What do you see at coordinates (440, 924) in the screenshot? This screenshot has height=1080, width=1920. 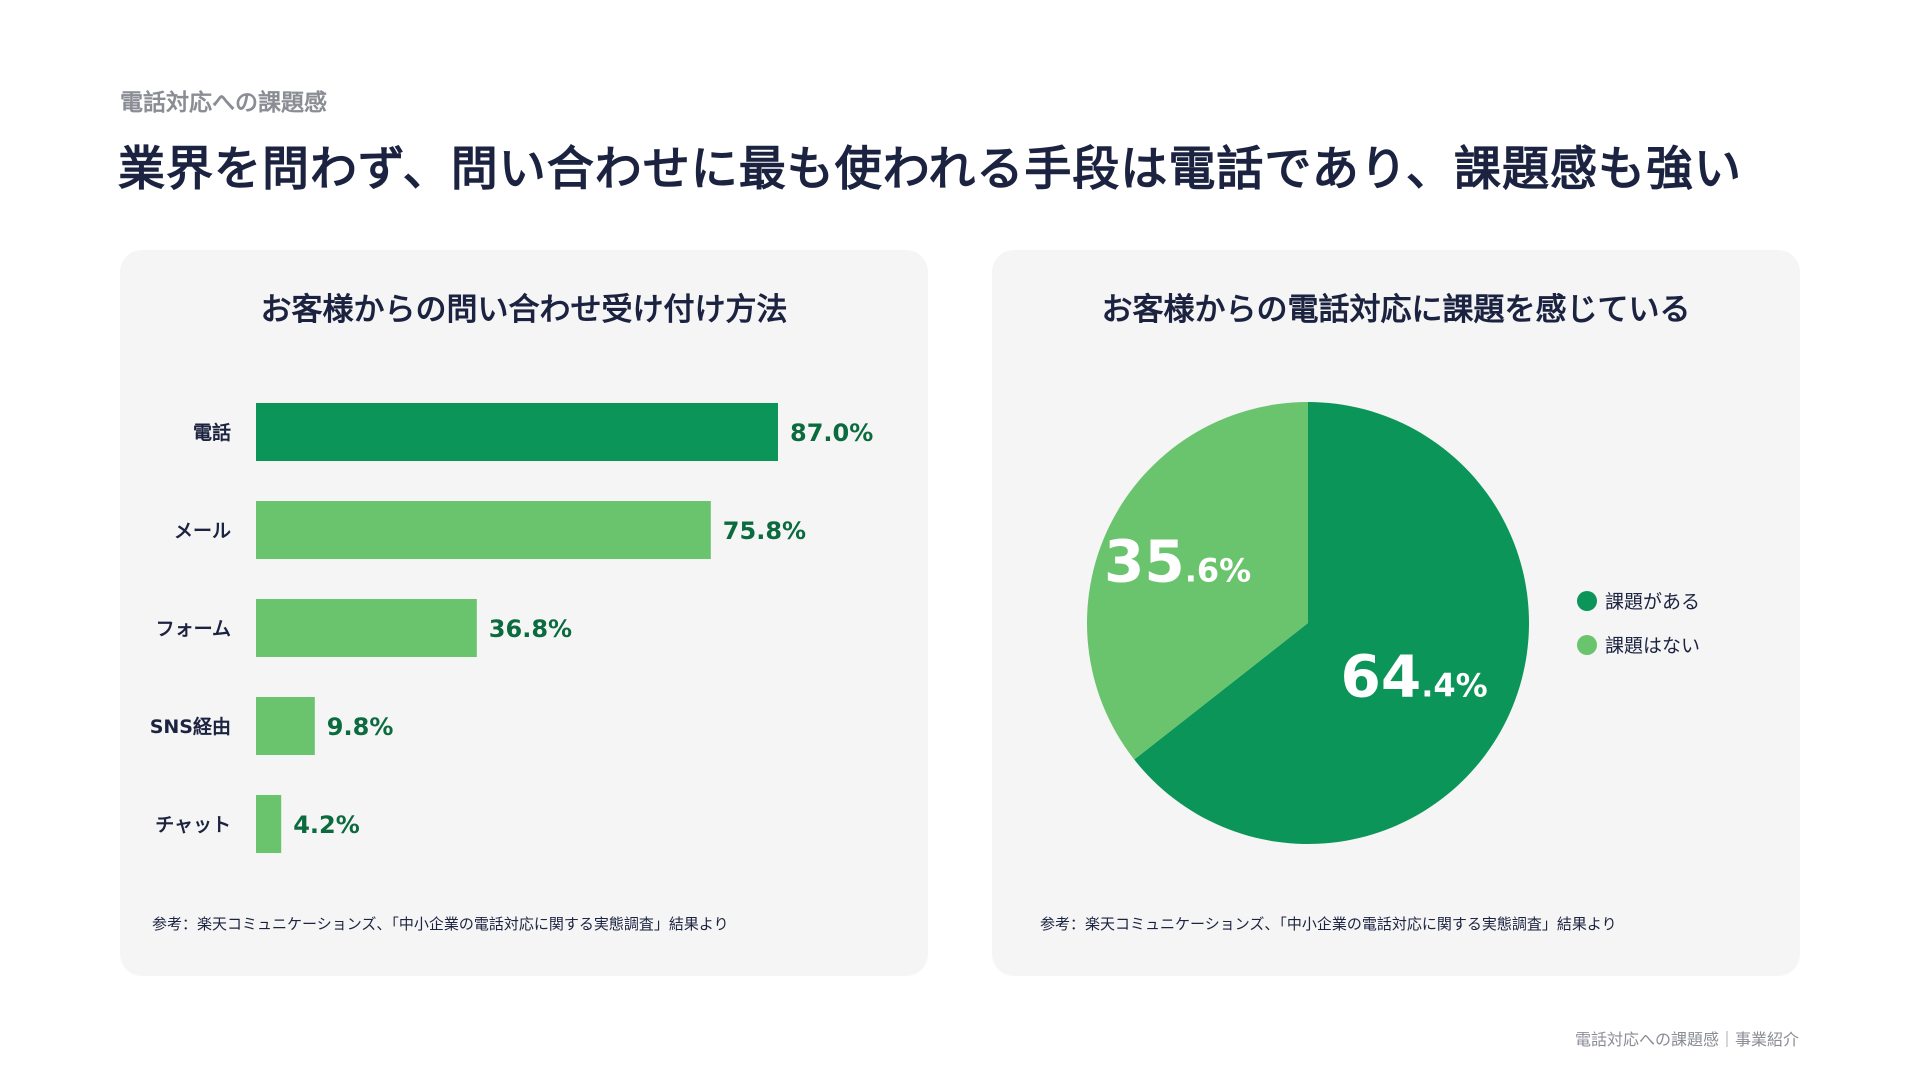 I see `bar-source-note: 参考：楽天コミュニケーションズ、「中小企業の電話対応に関する実態調査」結果より` at bounding box center [440, 924].